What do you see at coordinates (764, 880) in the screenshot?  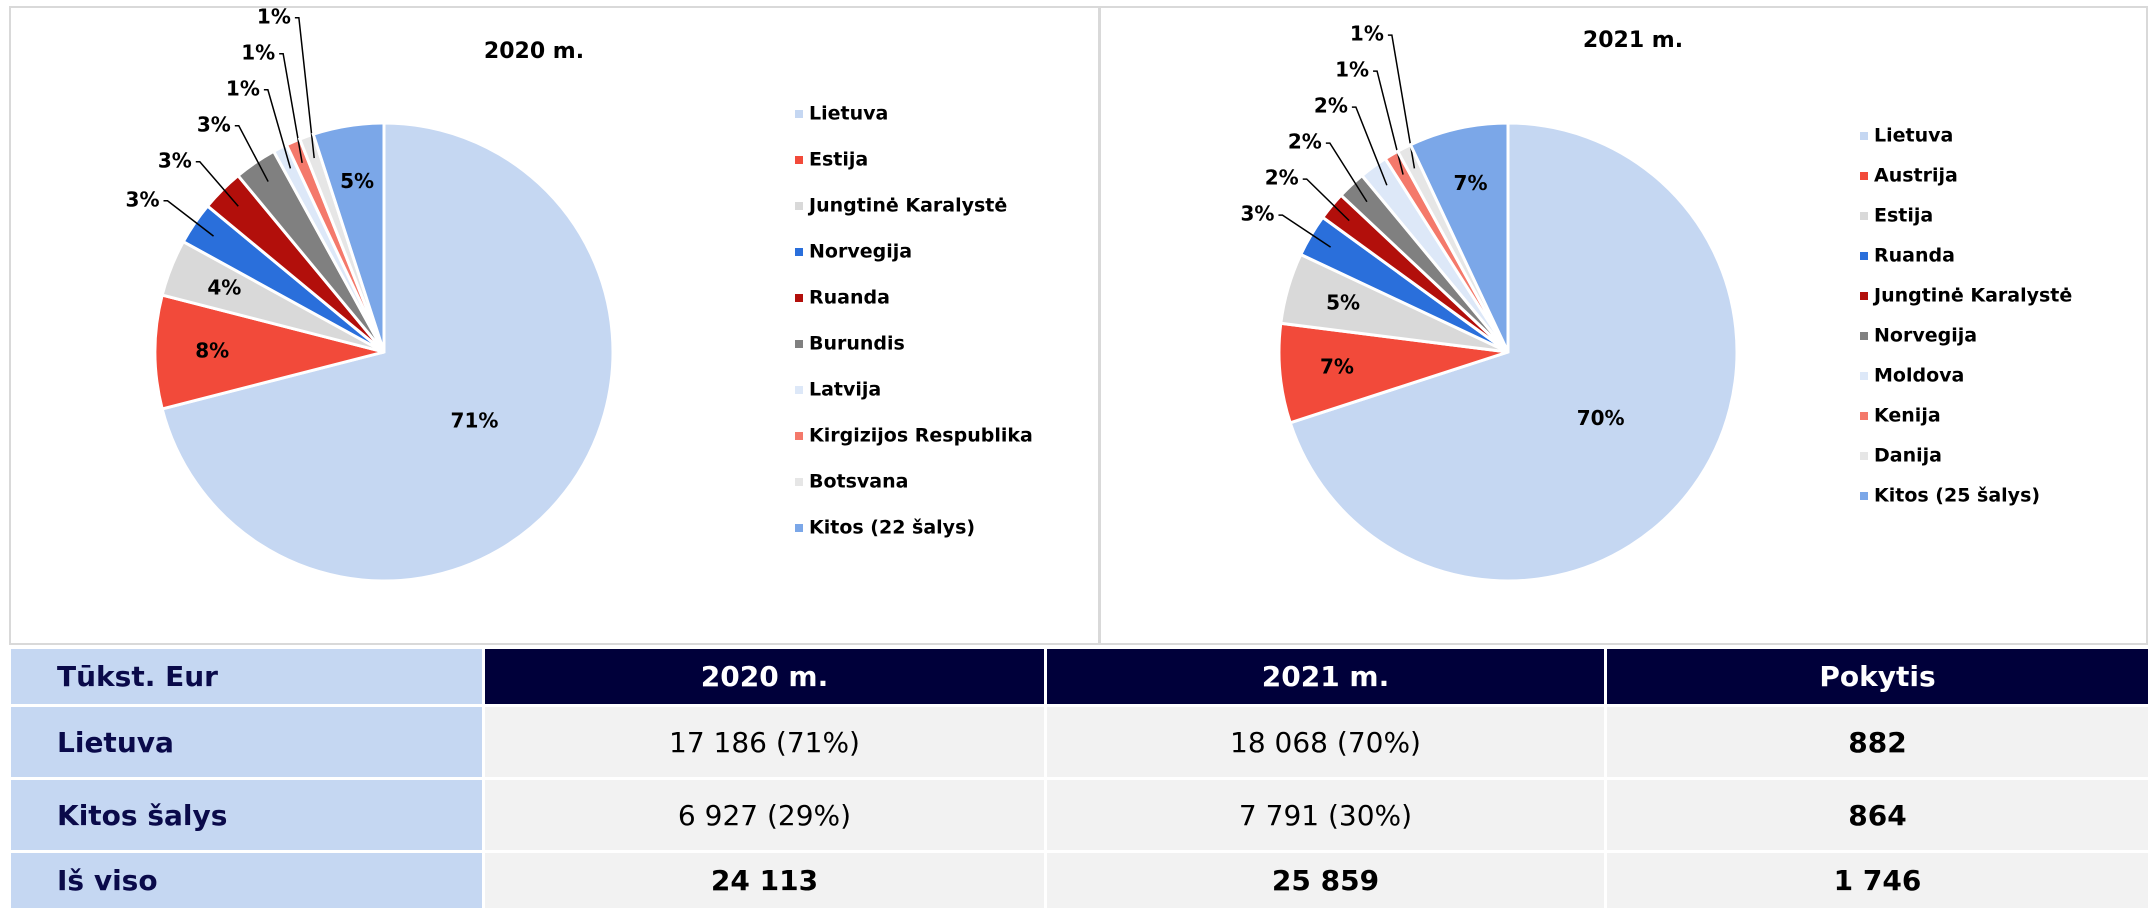 I see `cell: 24 113` at bounding box center [764, 880].